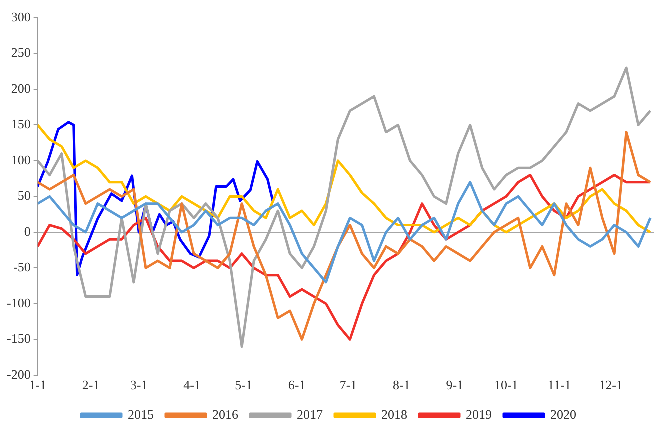 Image resolution: width=660 pixels, height=434 pixels. Describe the element at coordinates (243, 385) in the screenshot. I see `x-tick-label: 5-1` at that location.